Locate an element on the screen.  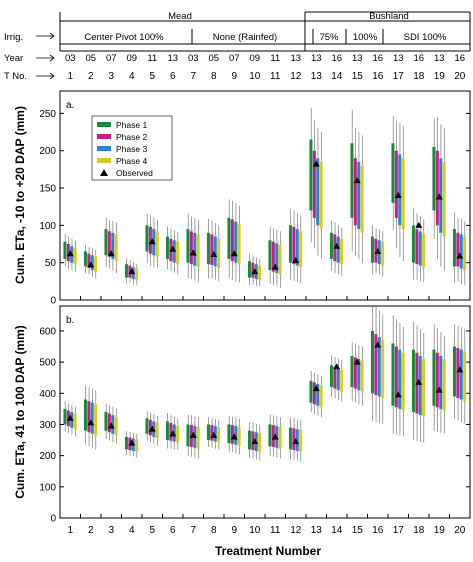
y-tick-label: 200 is located at coordinates (47, 456).